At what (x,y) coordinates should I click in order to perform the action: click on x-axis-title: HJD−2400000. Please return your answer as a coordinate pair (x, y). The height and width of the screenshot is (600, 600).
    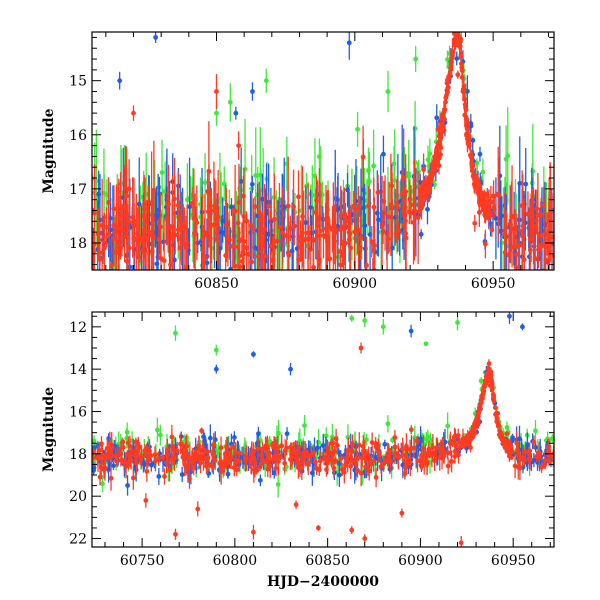
    Looking at the image, I should click on (323, 582).